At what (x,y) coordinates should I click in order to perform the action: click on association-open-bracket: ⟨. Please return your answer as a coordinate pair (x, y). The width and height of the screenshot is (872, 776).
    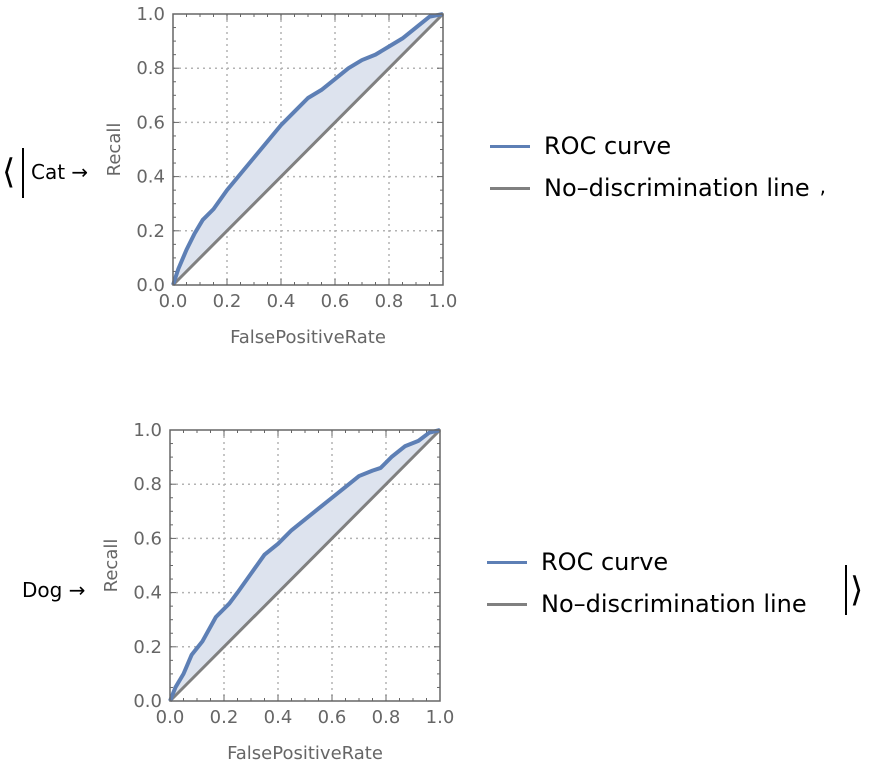
    Looking at the image, I should click on (9, 172).